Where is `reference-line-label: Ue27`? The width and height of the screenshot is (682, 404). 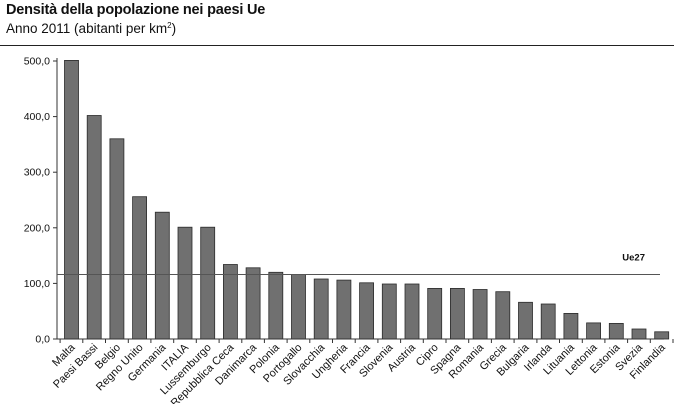 reference-line-label: Ue27 is located at coordinates (633, 258).